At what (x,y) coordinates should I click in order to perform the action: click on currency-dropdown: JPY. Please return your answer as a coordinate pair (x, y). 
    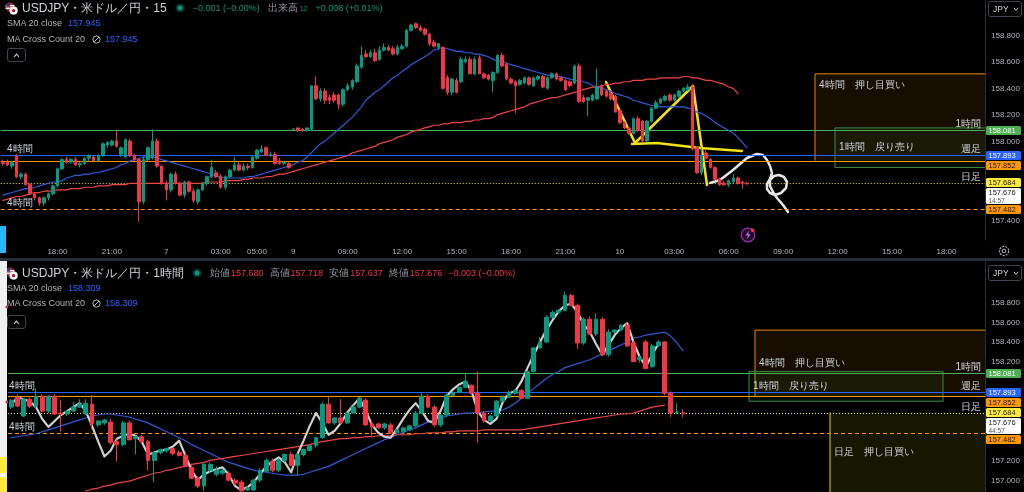
    Looking at the image, I should click on (1005, 273).